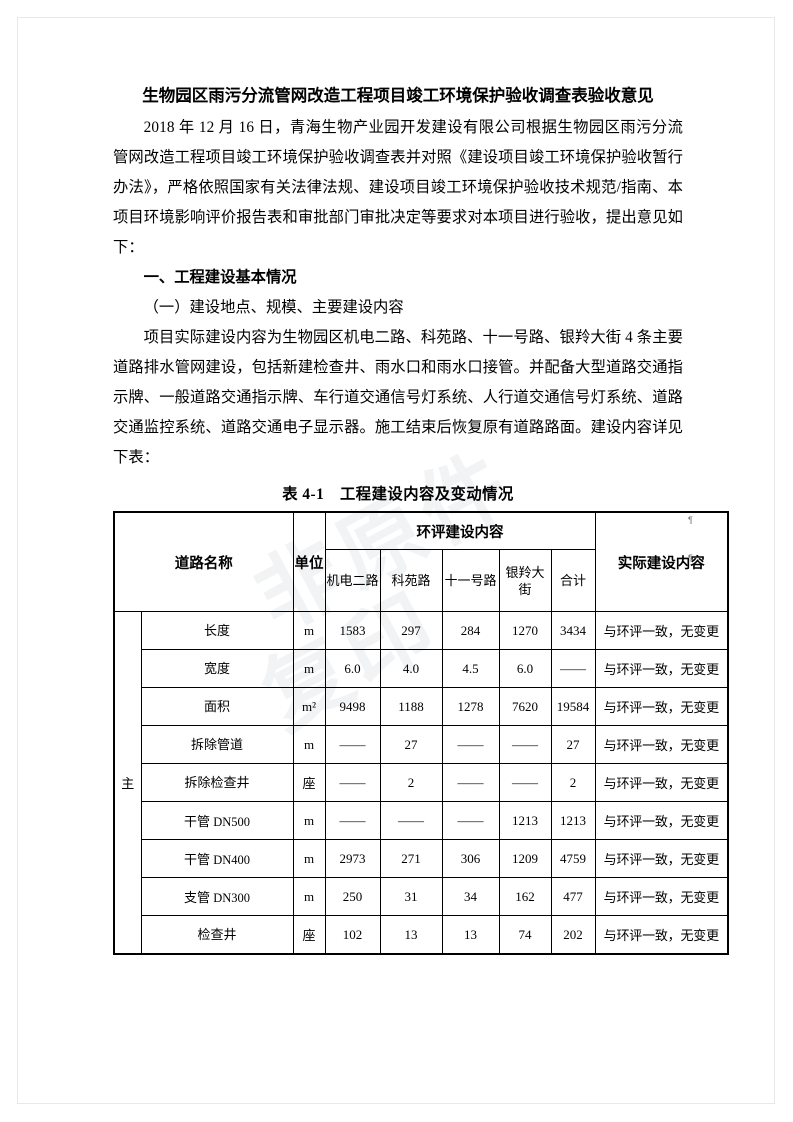 The width and height of the screenshot is (793, 1122). What do you see at coordinates (217, 783) in the screenshot?
I see `row-item-label: 拆除检查井` at bounding box center [217, 783].